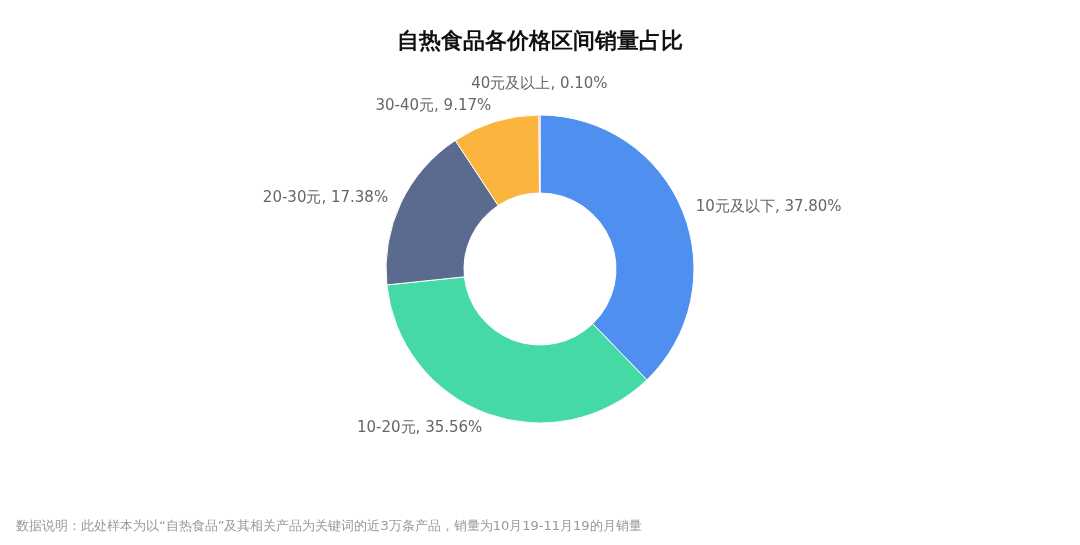 The width and height of the screenshot is (1080, 545). I want to click on slice-label: 10元及以下, 37.80%, so click(768, 206).